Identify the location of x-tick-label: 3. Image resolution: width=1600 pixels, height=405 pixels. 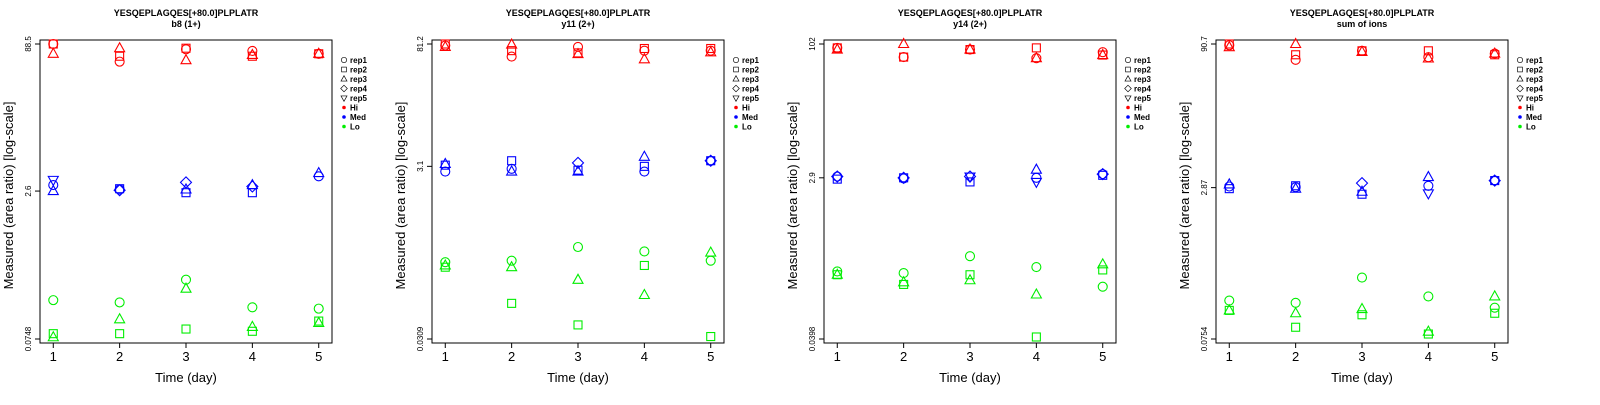
(969, 356).